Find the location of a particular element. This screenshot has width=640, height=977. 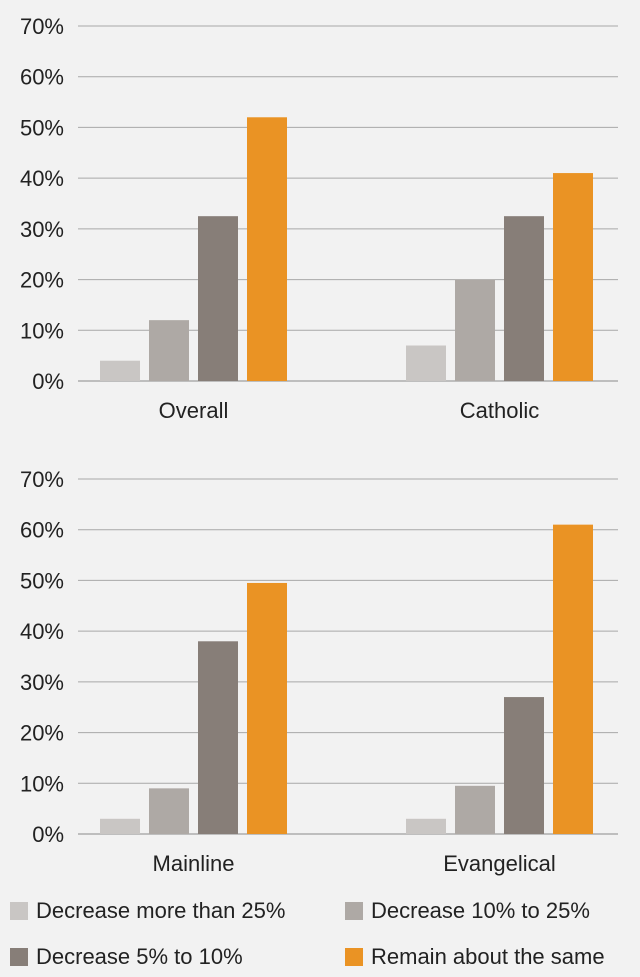

legend-item-remain-about-the-same: Remain about the same is located at coordinates (492, 957).